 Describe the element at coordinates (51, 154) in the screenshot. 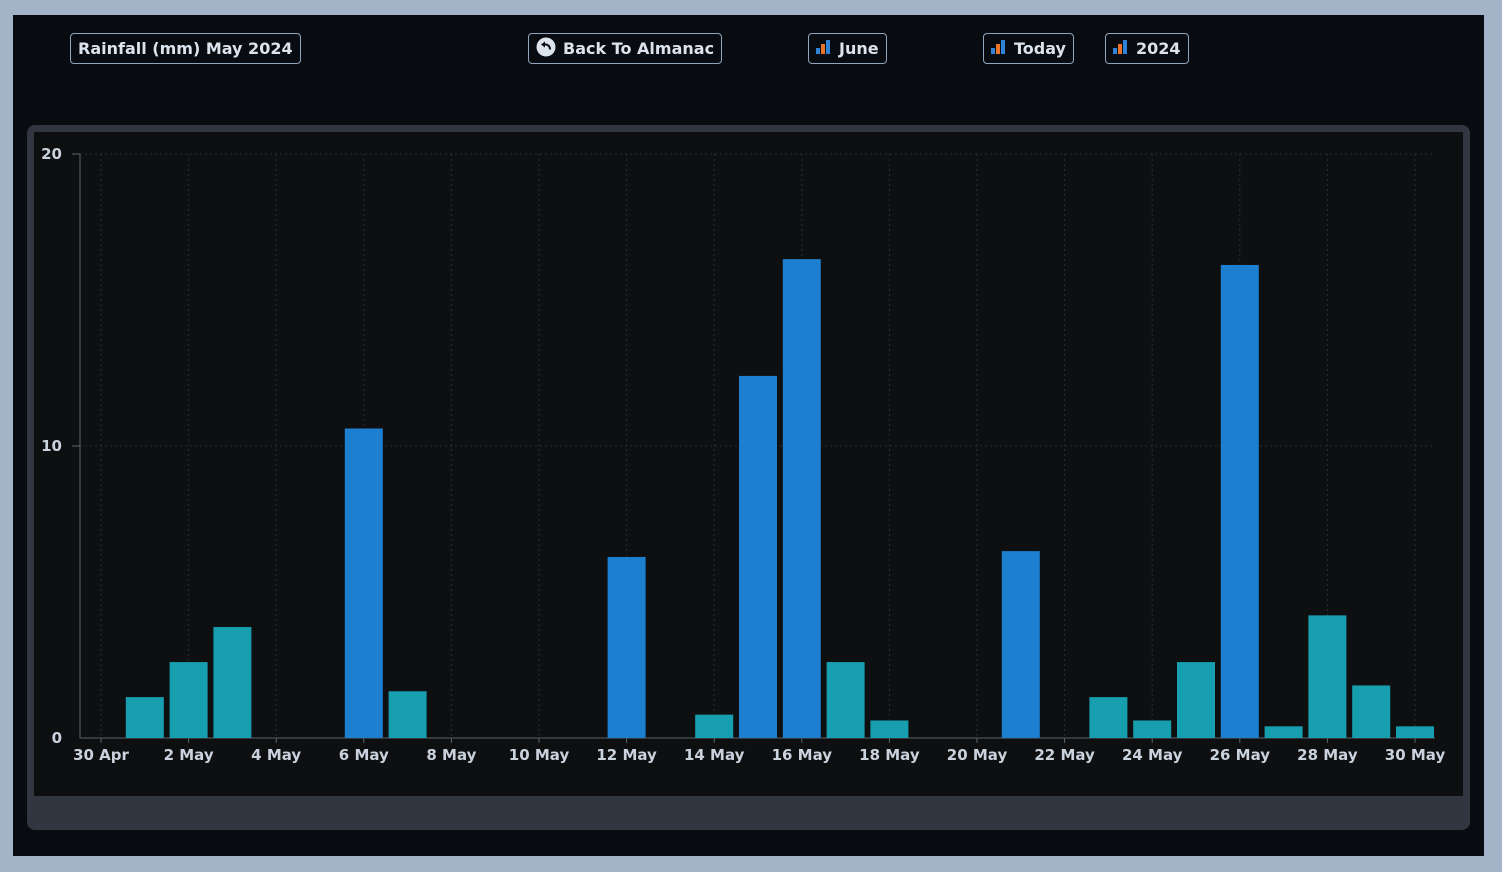

I see `y-tick-label: 20` at that location.